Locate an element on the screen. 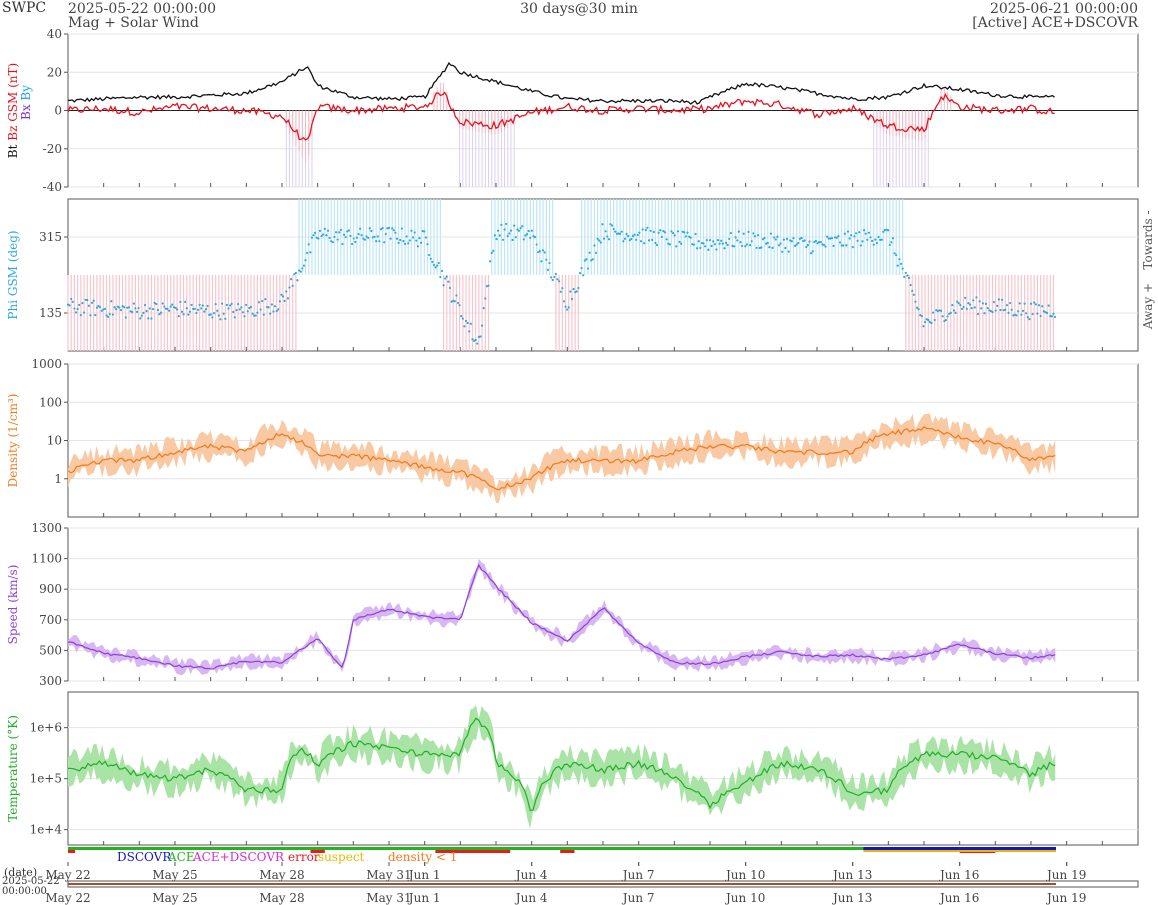  x-tick-label: Jun 16 is located at coordinates (958, 898).